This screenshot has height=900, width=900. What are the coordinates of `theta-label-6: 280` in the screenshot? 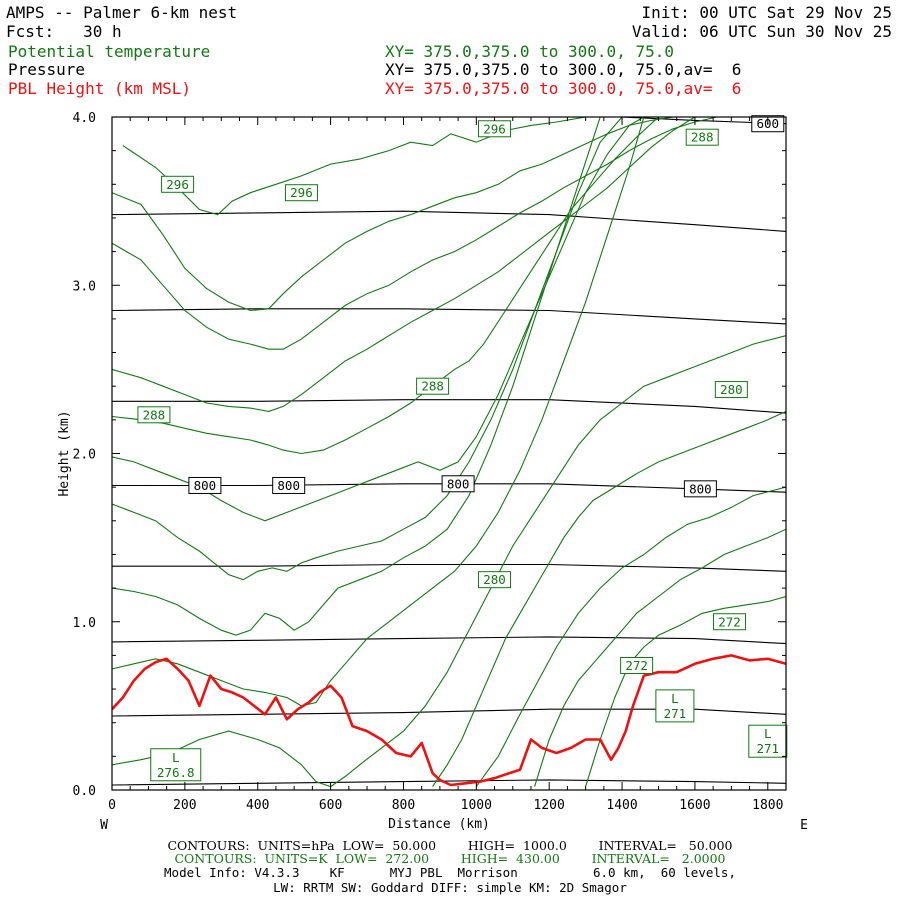 It's located at (731, 390).